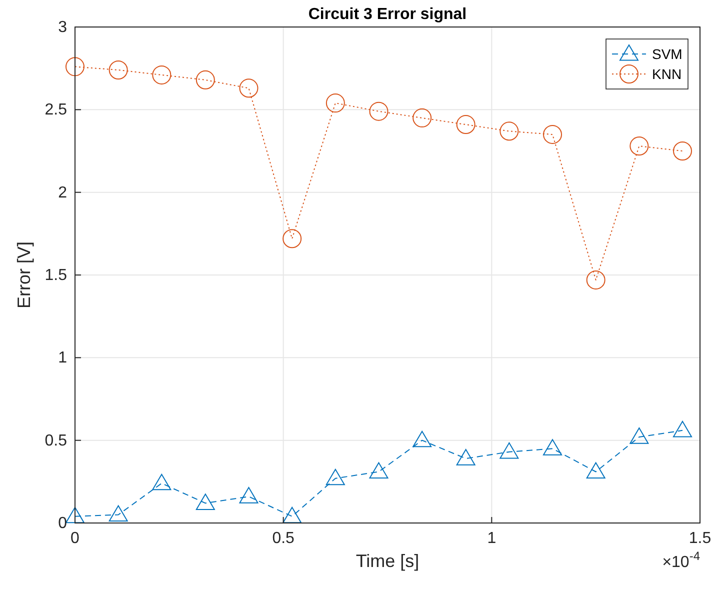 This screenshot has width=718, height=592. I want to click on text: ×10$^{-4}$, so click(681, 560).